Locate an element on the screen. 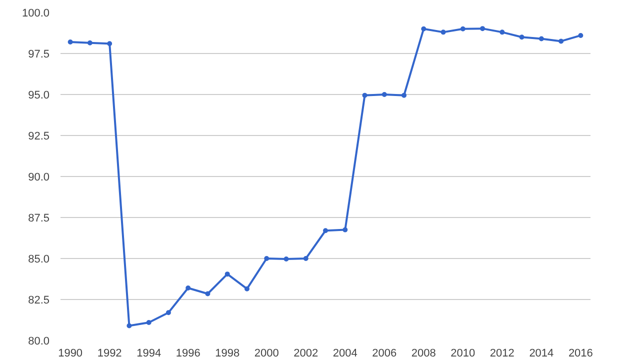 This screenshot has height=360, width=640. y-tick-label: 85.0 is located at coordinates (39, 260).